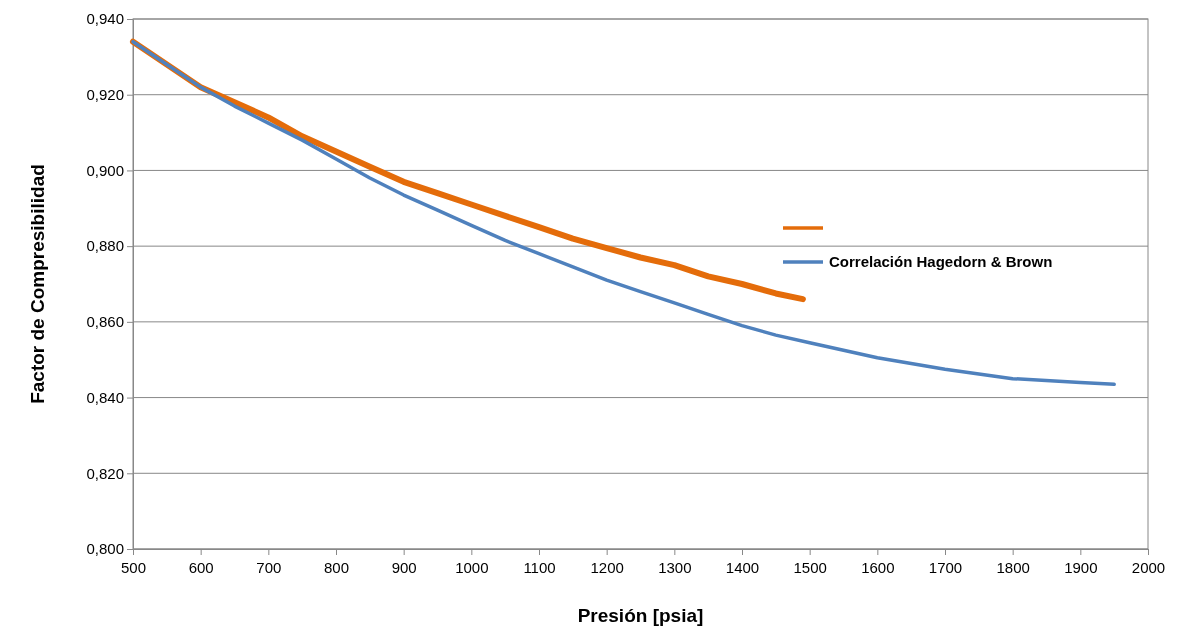 The image size is (1188, 632). I want to click on x-tick-label: 800, so click(336, 567).